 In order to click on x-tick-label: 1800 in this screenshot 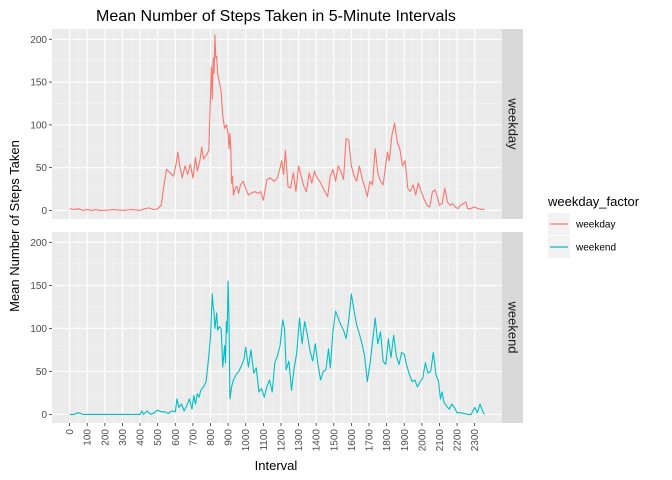, I will do `click(387, 440)`.